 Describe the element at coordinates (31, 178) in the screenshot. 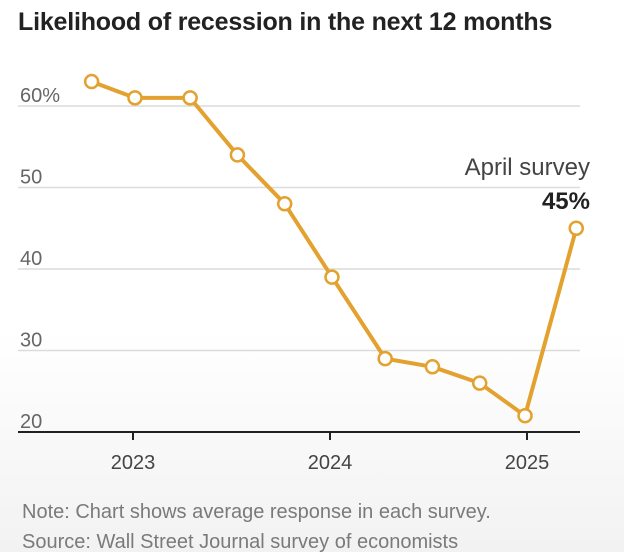

I see `y-tick-label: 50` at that location.